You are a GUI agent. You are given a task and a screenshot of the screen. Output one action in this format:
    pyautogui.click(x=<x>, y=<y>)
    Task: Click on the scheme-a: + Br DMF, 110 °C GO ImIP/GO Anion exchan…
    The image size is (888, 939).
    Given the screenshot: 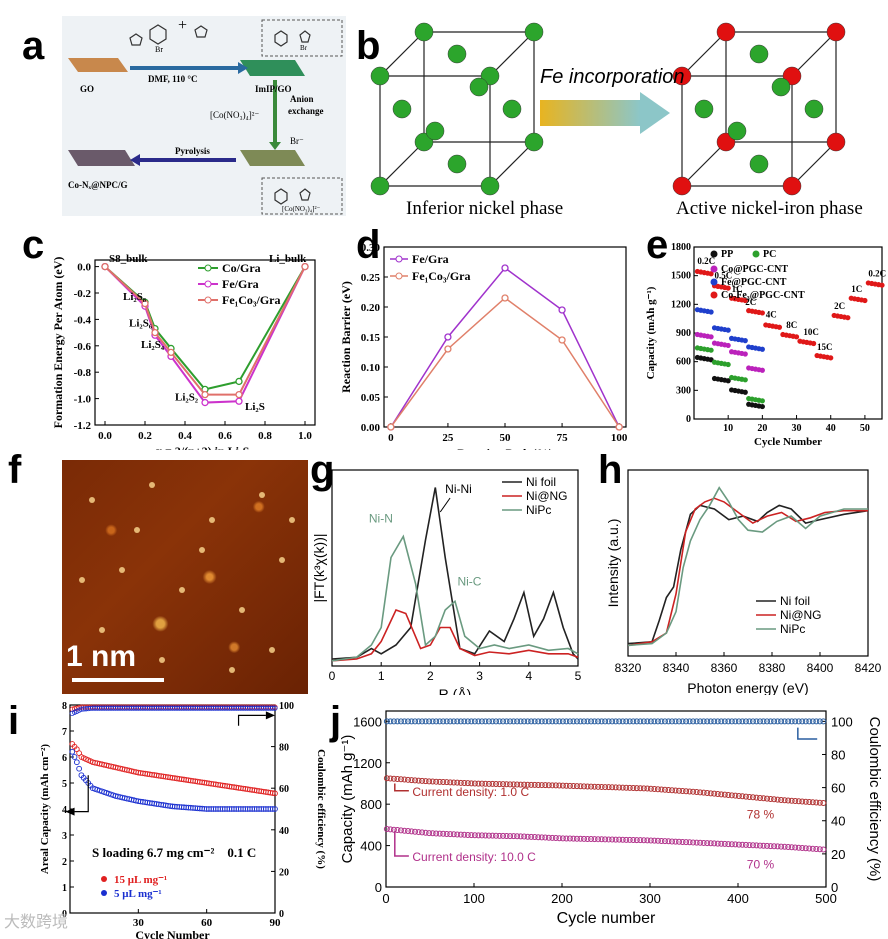 What is the action you would take?
    pyautogui.click(x=204, y=116)
    